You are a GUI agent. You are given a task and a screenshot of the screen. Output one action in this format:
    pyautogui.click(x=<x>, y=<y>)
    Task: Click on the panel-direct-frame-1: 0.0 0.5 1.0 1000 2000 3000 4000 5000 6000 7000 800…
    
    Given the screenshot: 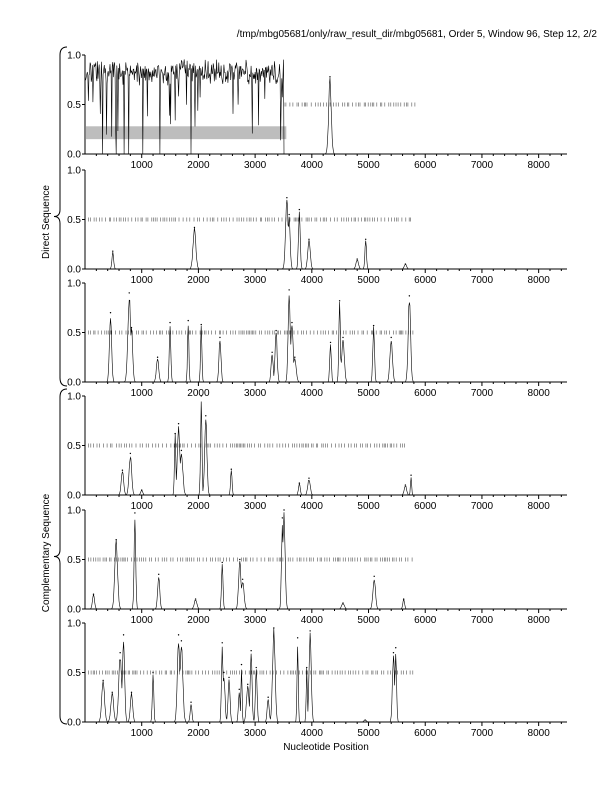 What is the action you would take?
    pyautogui.click(x=317, y=111)
    